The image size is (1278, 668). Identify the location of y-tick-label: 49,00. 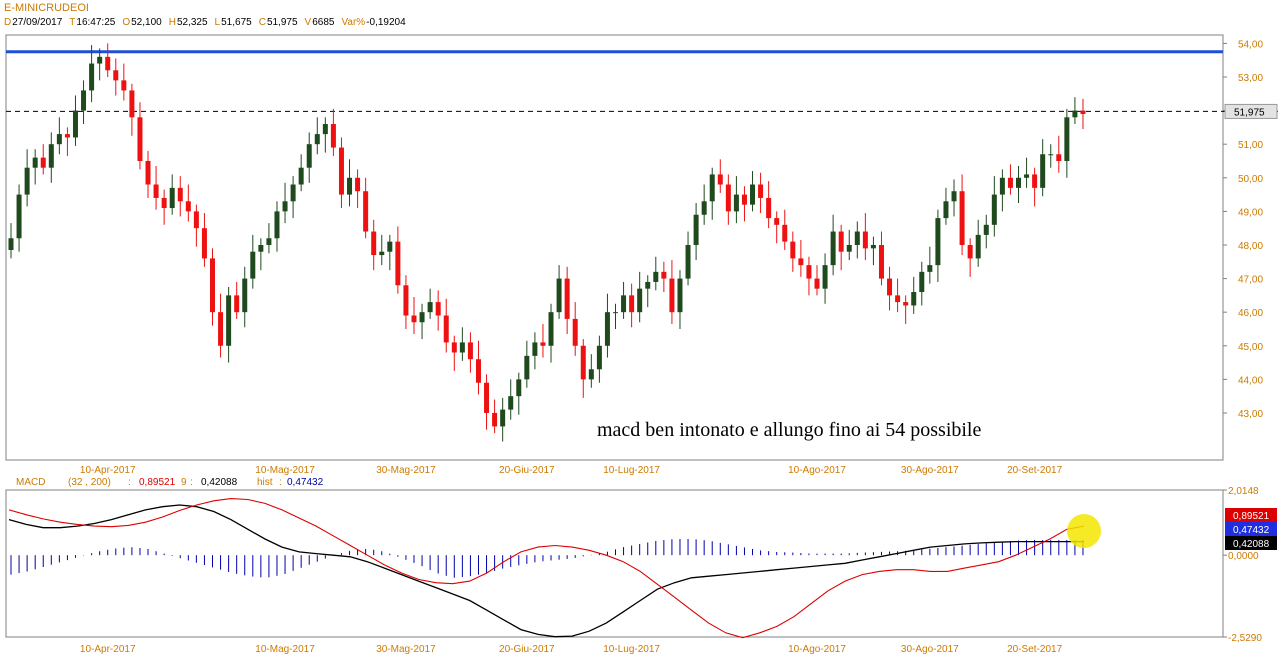
(1250, 212).